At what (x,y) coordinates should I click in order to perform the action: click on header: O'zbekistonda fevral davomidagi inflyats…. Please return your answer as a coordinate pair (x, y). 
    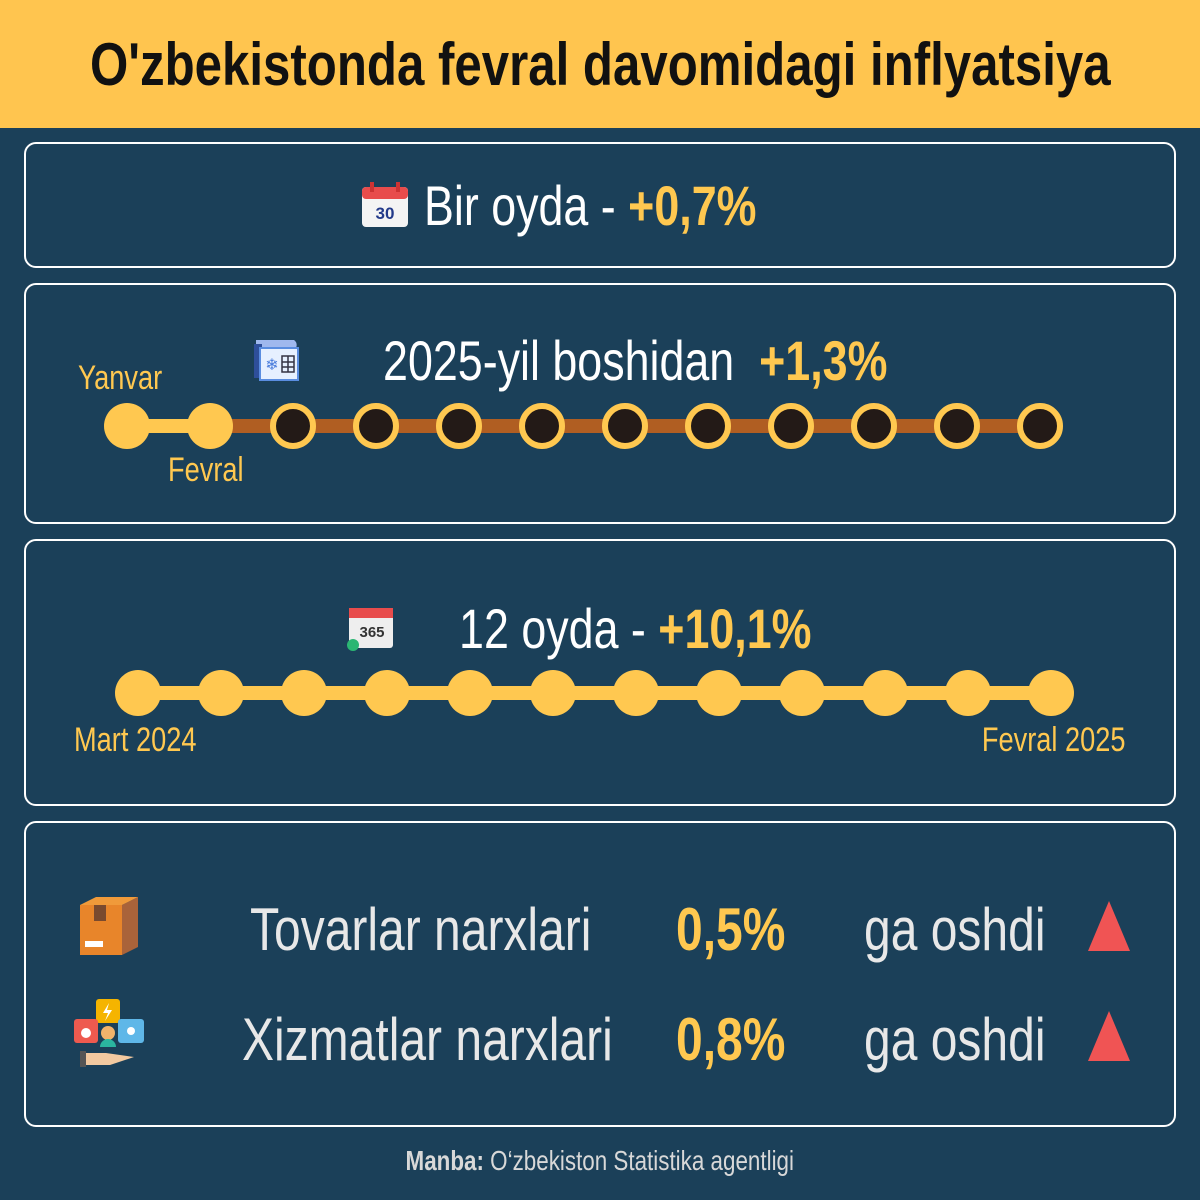
    Looking at the image, I should click on (600, 64).